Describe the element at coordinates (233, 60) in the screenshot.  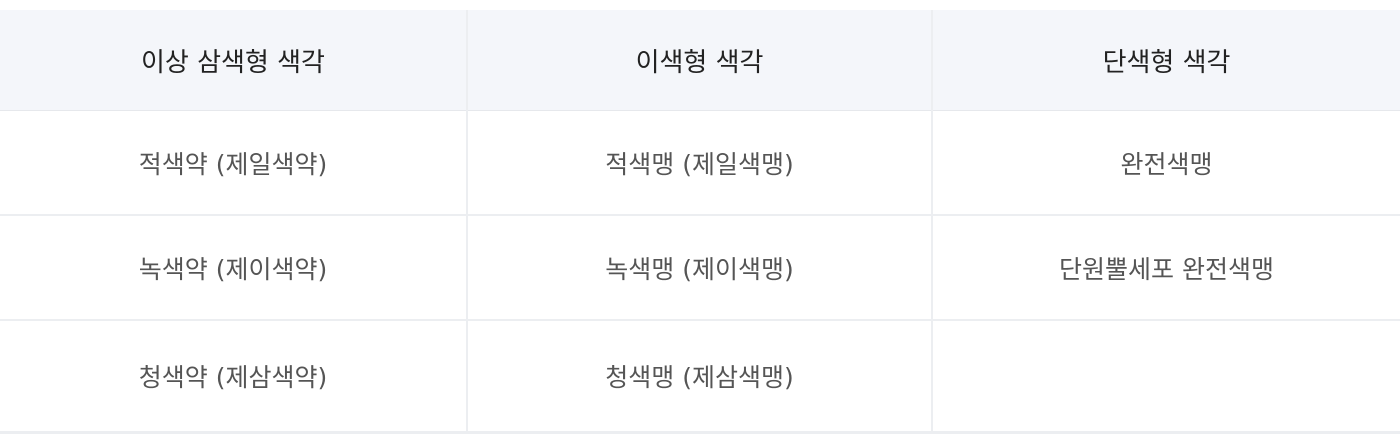
I see `header-anomalous-trichromacy: 이상 삼색형 색각` at that location.